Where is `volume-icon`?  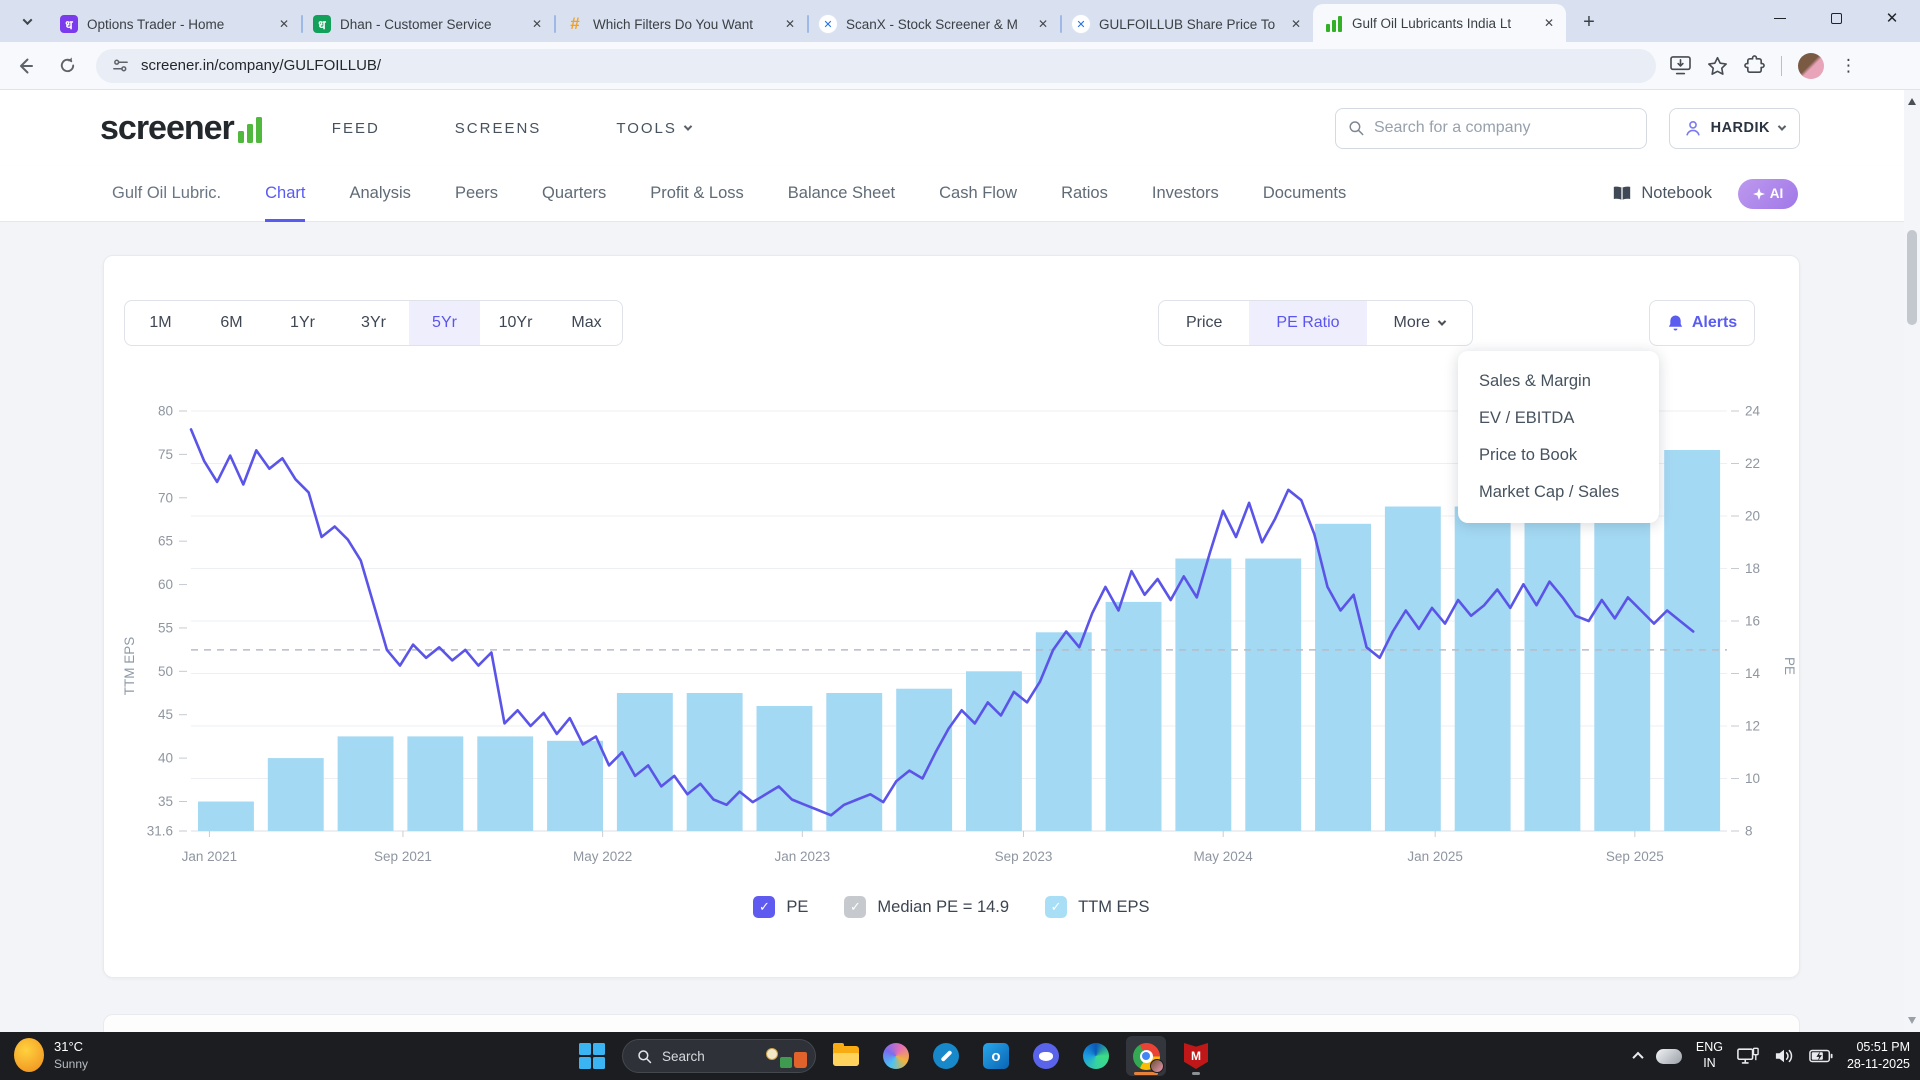
volume-icon is located at coordinates (1784, 1056).